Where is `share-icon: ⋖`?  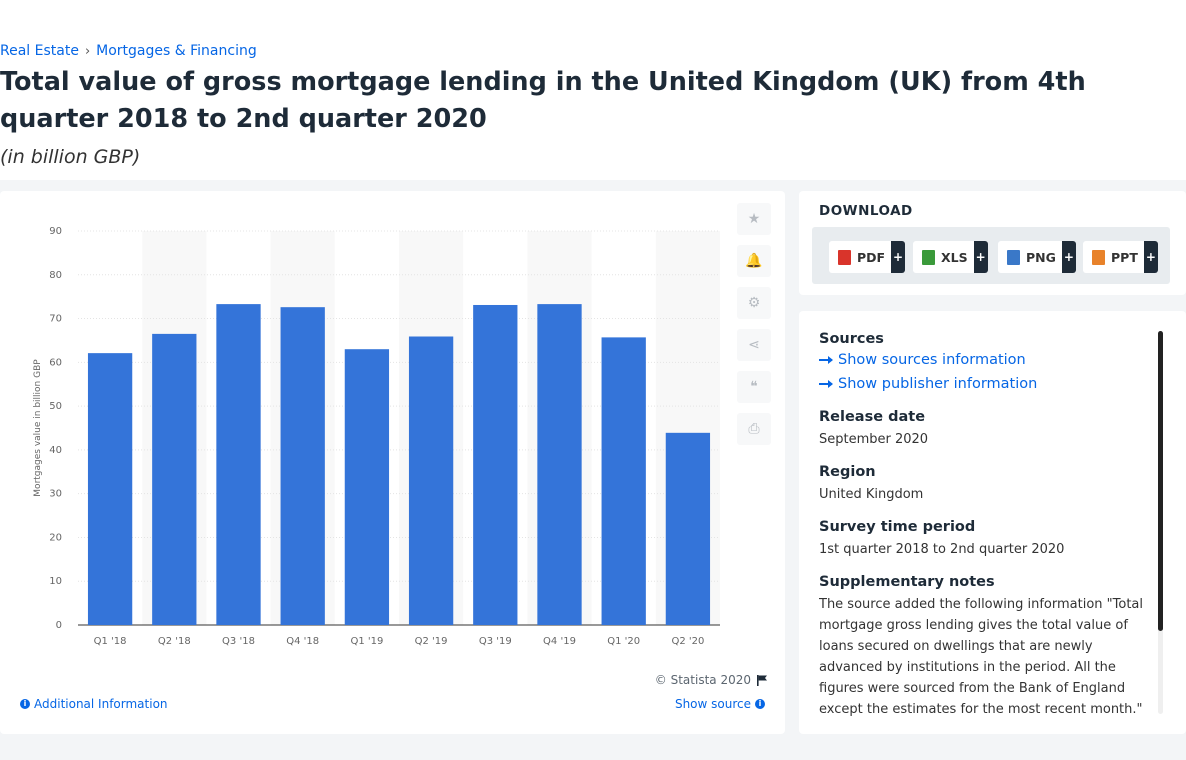
share-icon: ⋖ is located at coordinates (754, 345).